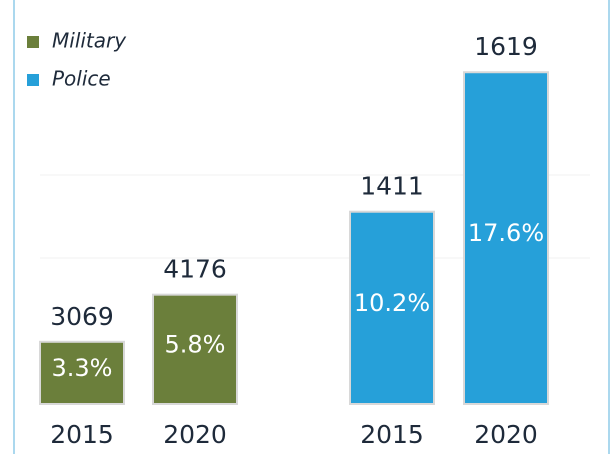 Image resolution: width=614 pixels, height=454 pixels. What do you see at coordinates (392, 303) in the screenshot?
I see `bar-value-label: 10.2%` at bounding box center [392, 303].